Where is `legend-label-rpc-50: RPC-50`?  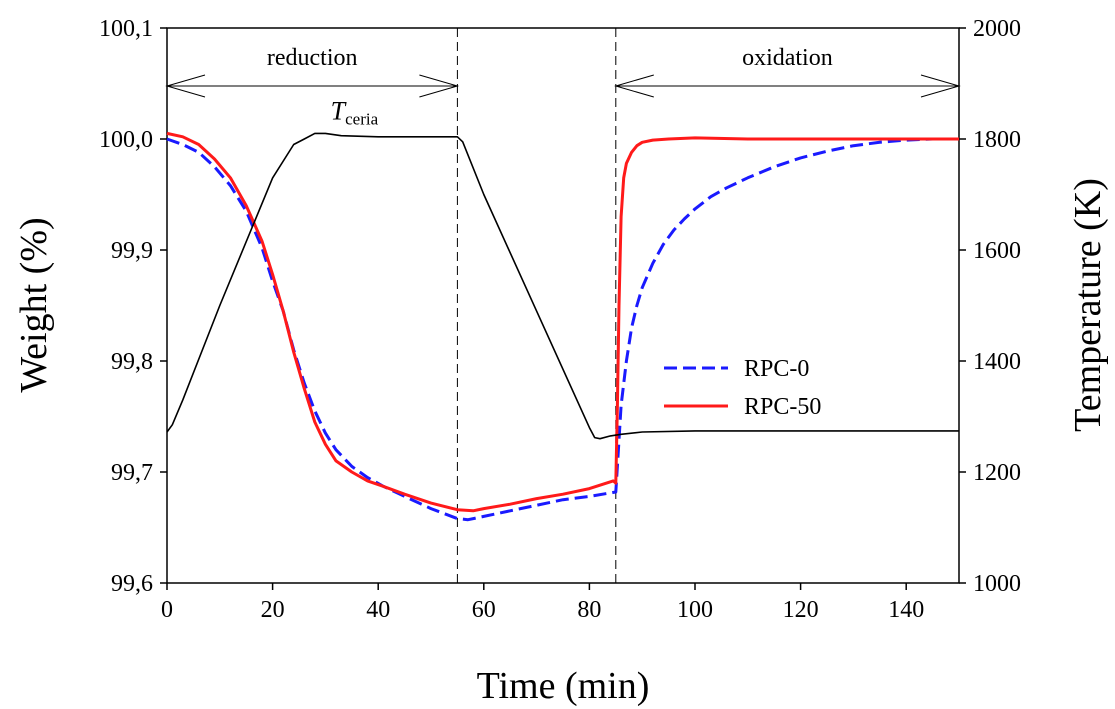
legend-label-rpc-50: RPC-50 is located at coordinates (782, 407).